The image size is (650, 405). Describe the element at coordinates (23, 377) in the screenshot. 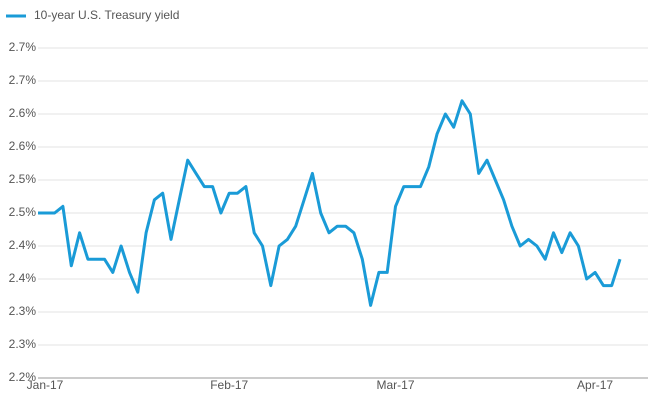

I see `y-tick-label: 2.2%` at that location.